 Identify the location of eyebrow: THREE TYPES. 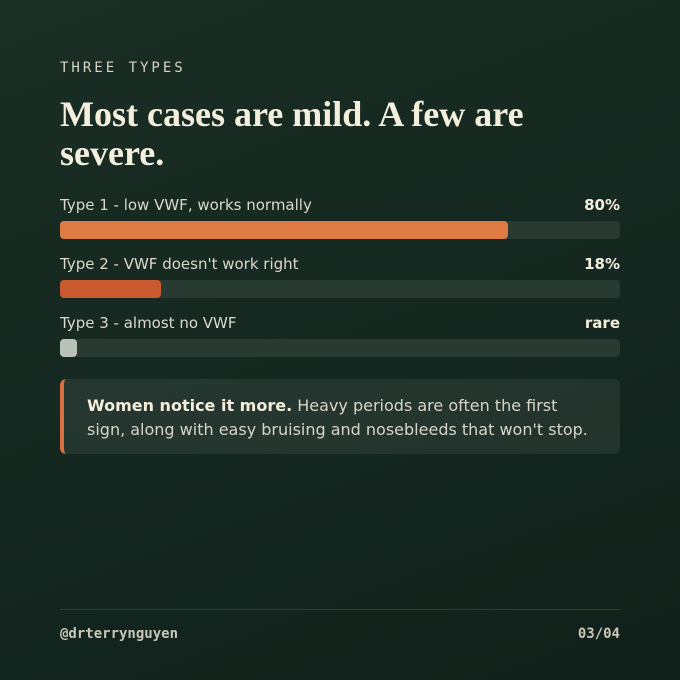
(123, 68).